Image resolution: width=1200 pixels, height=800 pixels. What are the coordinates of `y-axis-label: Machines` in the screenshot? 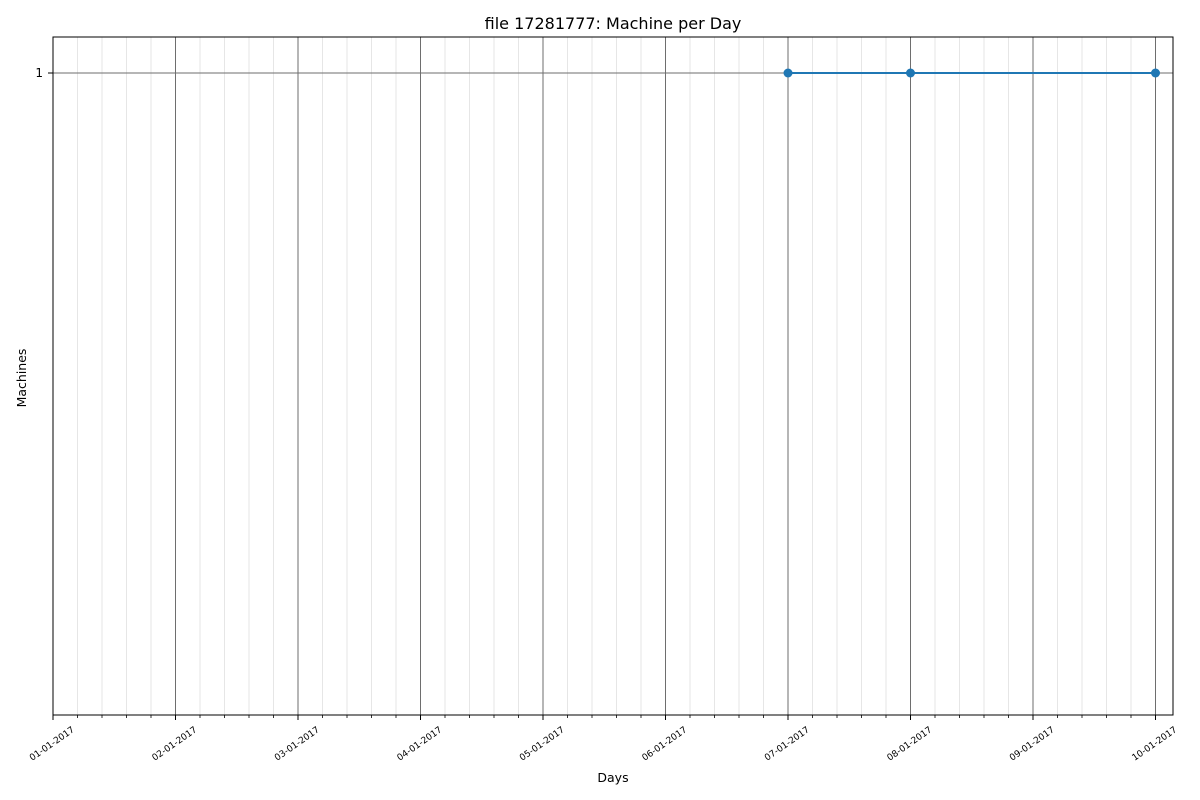 It's located at (21, 378).